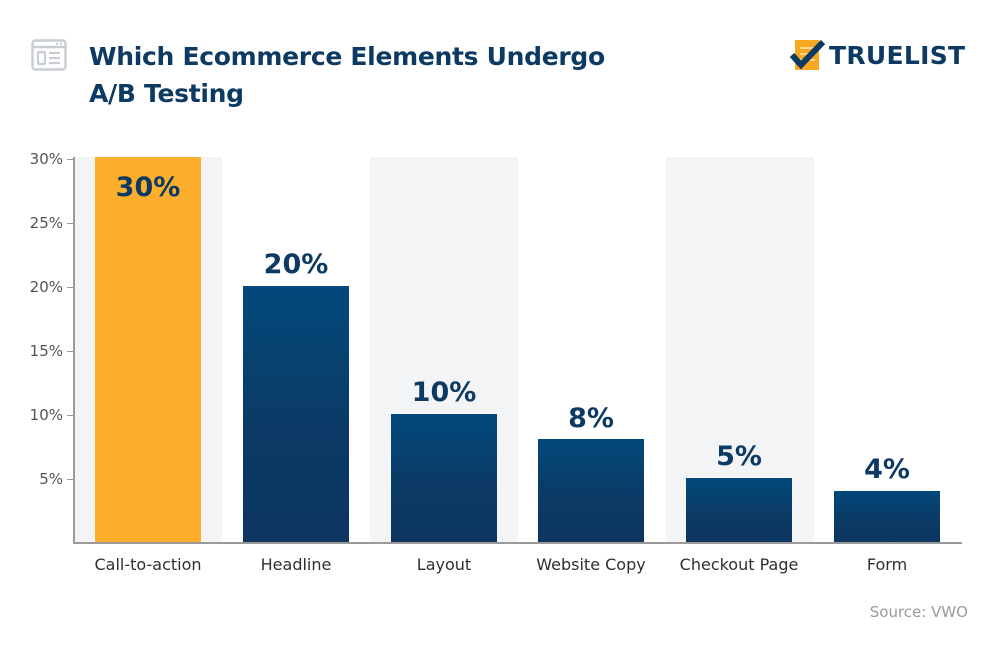 Image resolution: width=1000 pixels, height=645 pixels. Describe the element at coordinates (296, 414) in the screenshot. I see `bar-headline` at that location.